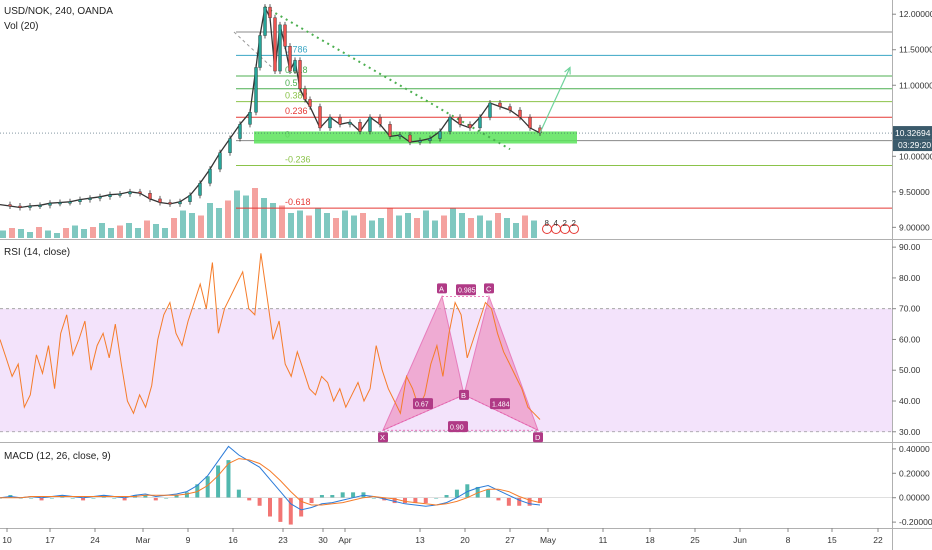 Image resolution: width=932 pixels, height=550 pixels. Describe the element at coordinates (283, 540) in the screenshot. I see `time-tick-label: 23` at that location.